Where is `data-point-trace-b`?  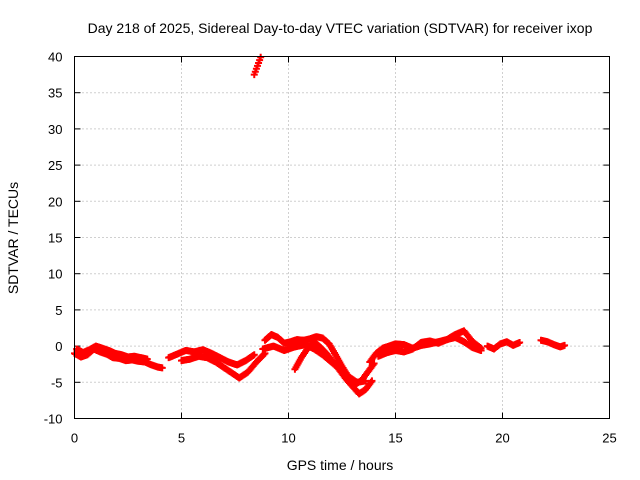
data-point-trace-b is located at coordinates (147, 359).